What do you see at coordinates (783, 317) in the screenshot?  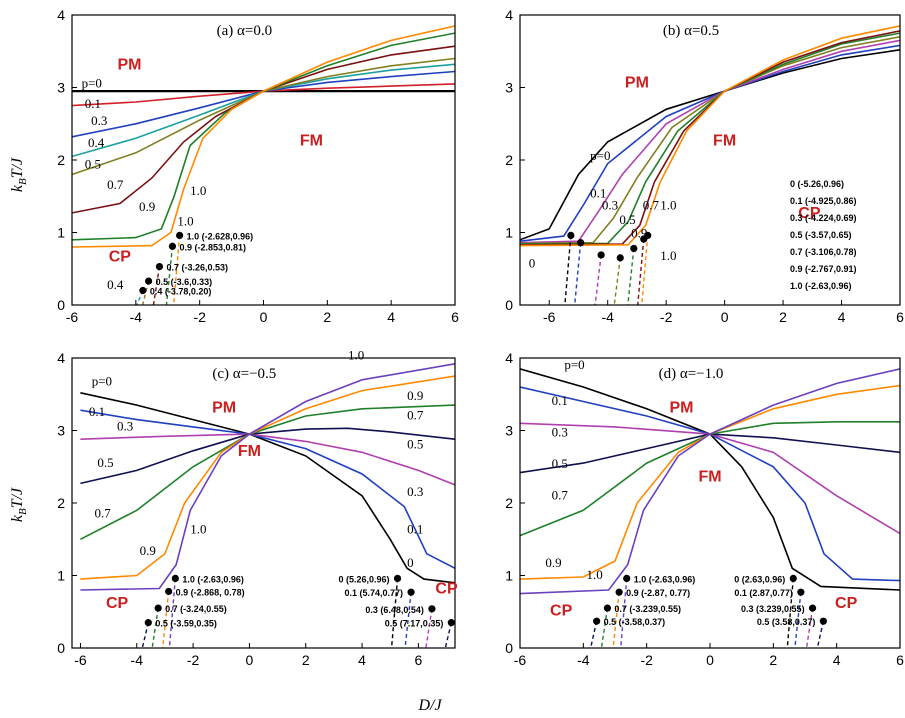 I see `x-tick-label: 2` at bounding box center [783, 317].